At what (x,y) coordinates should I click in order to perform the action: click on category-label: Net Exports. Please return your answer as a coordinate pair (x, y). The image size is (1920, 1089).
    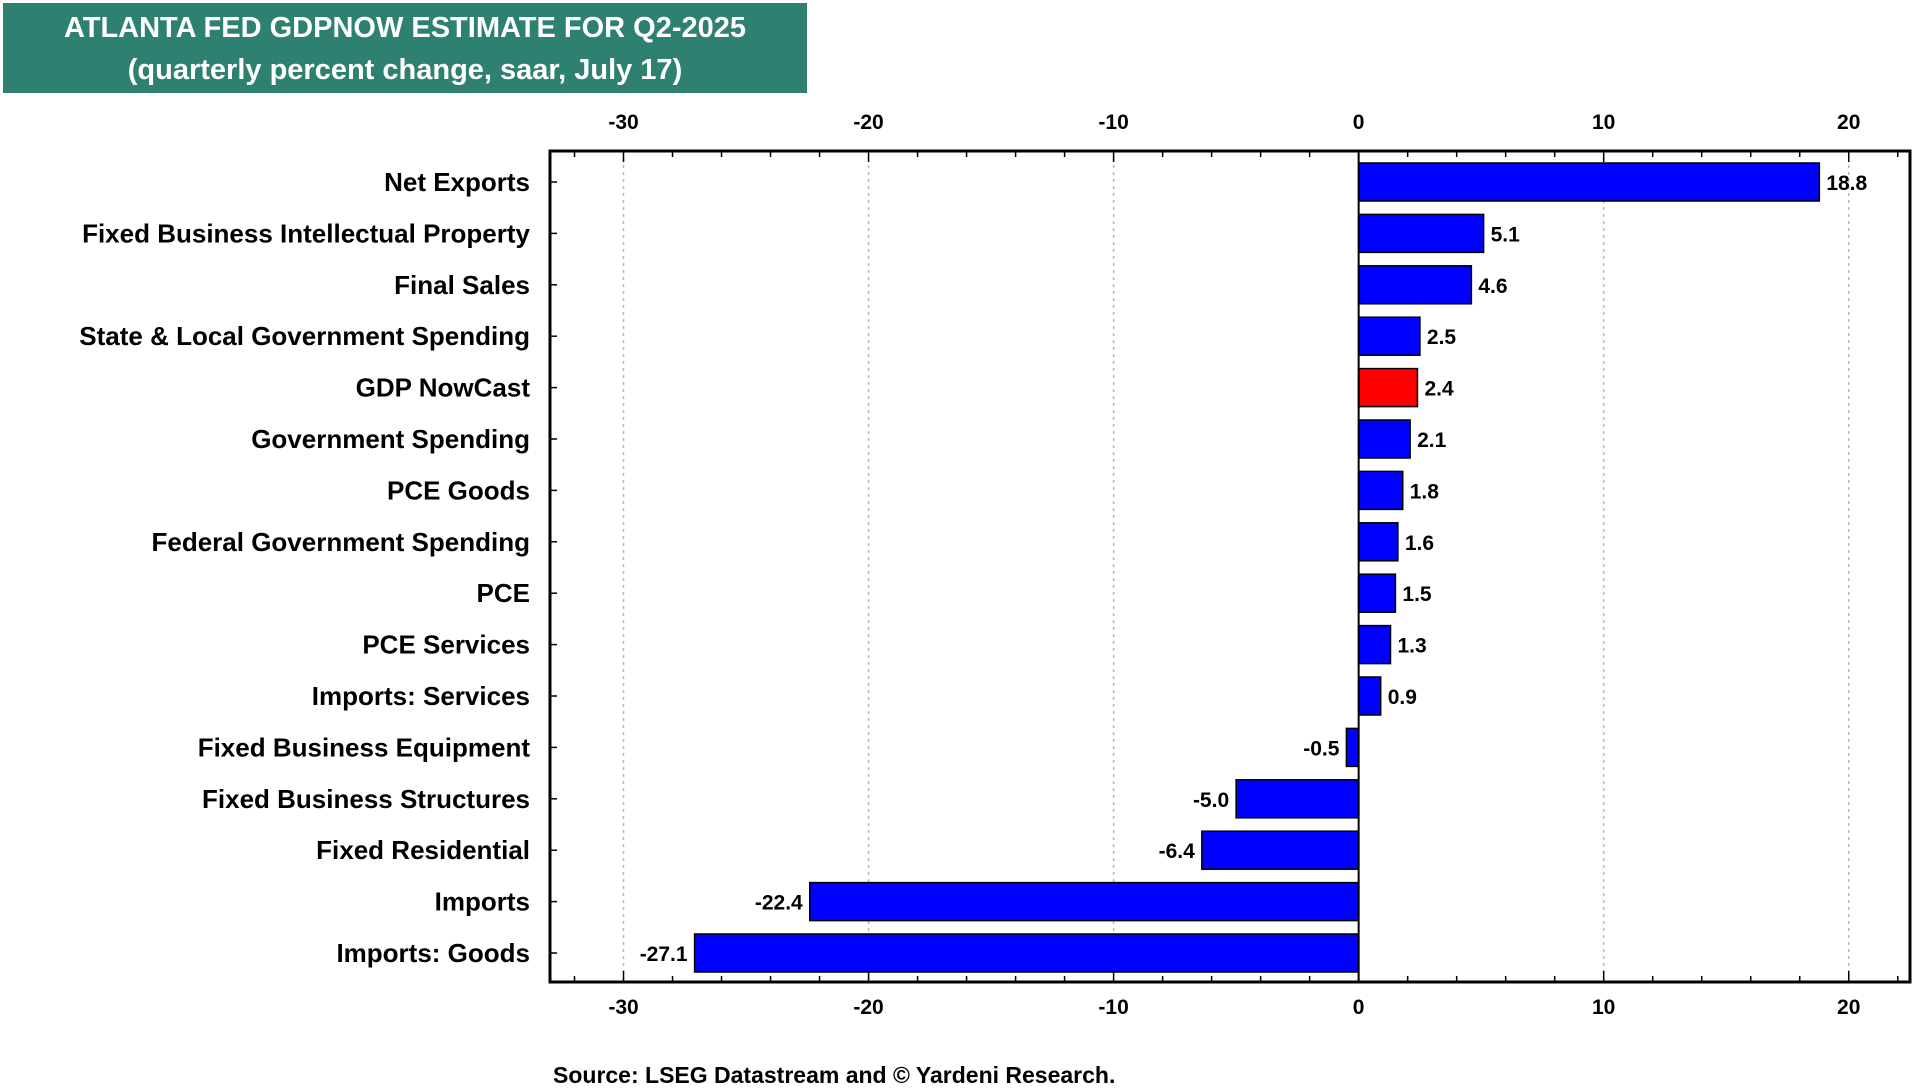
    Looking at the image, I should click on (457, 182).